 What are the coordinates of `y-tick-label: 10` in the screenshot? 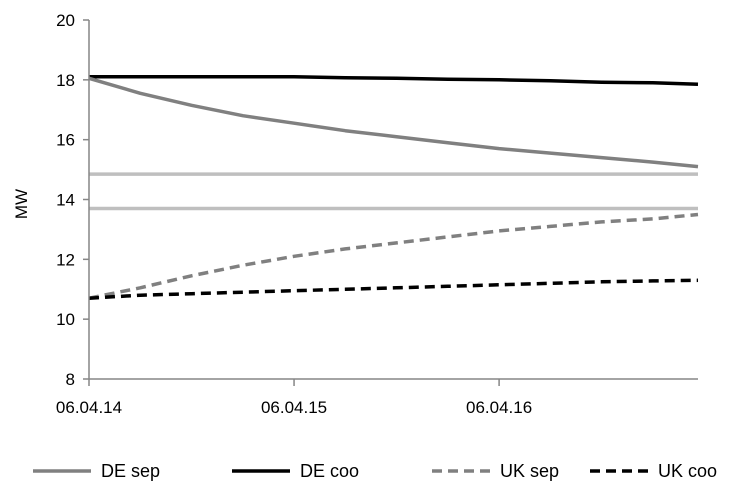 It's located at (65, 319).